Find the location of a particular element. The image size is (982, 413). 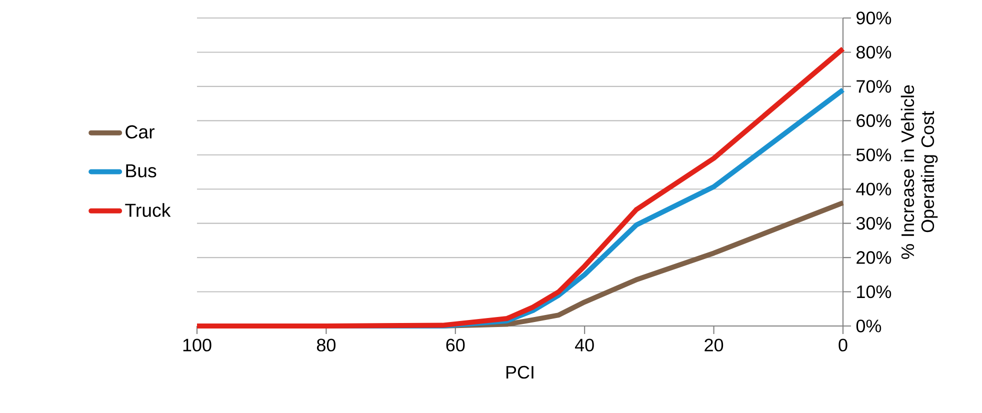

x-axis-title: PCI is located at coordinates (520, 372).